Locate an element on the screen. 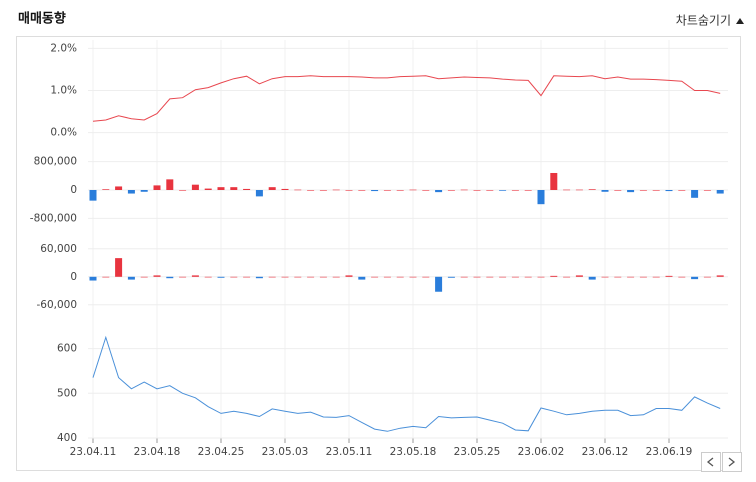 The image size is (756, 482). x-tick-label: 23.04.25 is located at coordinates (221, 452).